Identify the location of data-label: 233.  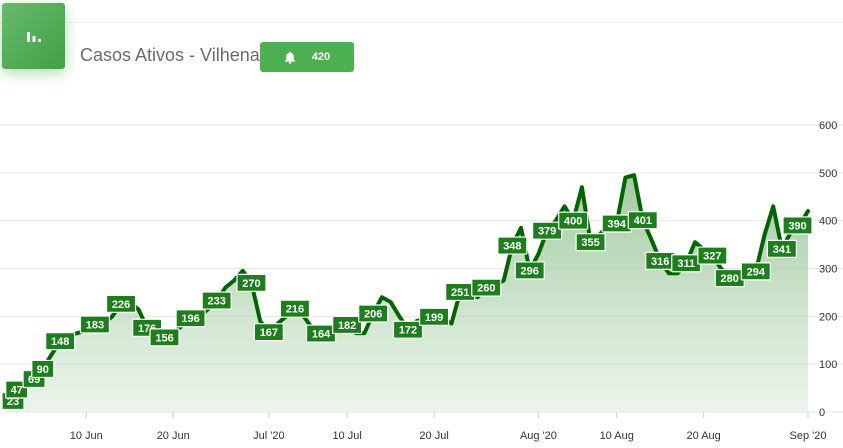
(216, 300).